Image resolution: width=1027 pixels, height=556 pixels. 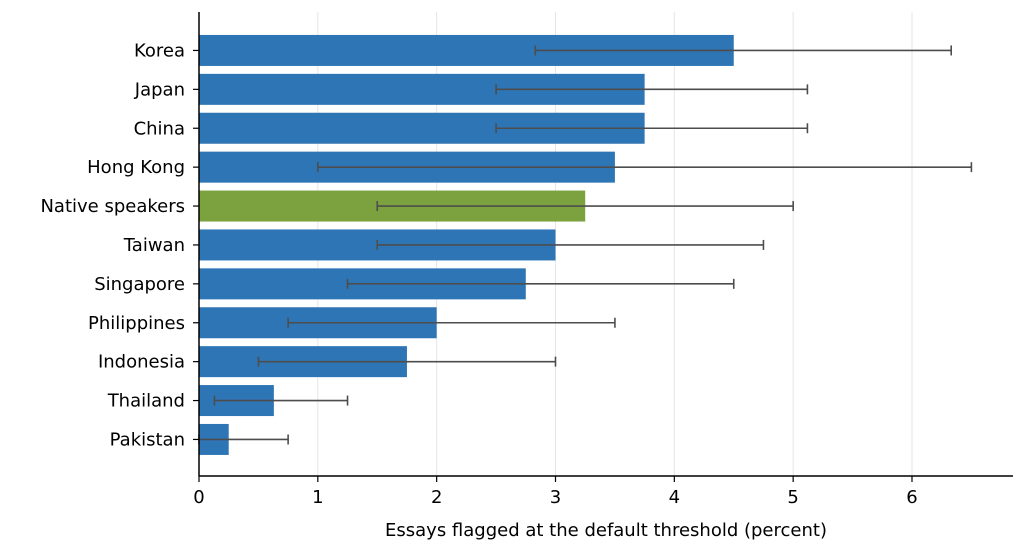 I want to click on y-tick-label: Japan, so click(x=159, y=89).